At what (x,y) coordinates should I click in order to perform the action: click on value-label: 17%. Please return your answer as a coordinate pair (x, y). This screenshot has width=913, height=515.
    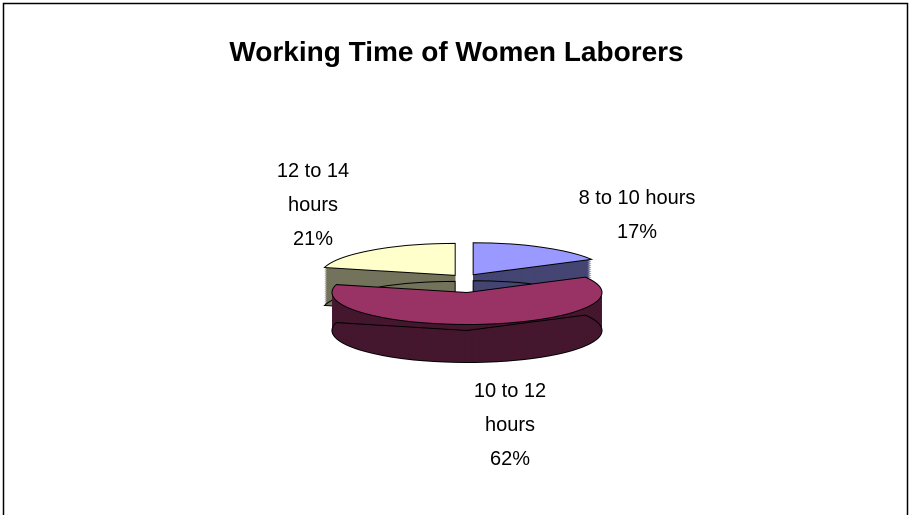
    Looking at the image, I should click on (637, 232).